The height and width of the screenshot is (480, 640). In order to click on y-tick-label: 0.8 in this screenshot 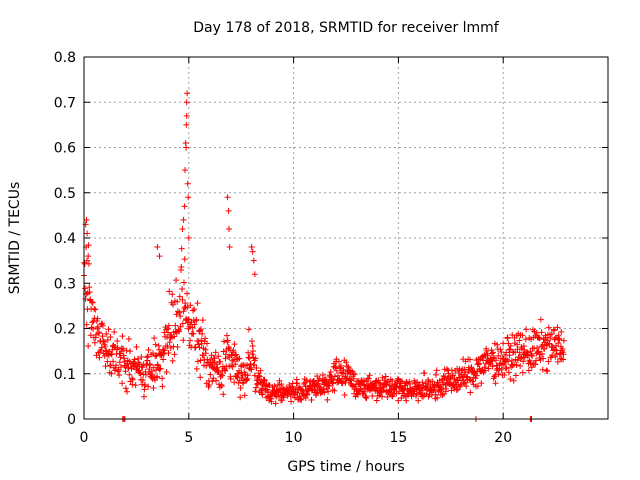, I will do `click(65, 58)`.